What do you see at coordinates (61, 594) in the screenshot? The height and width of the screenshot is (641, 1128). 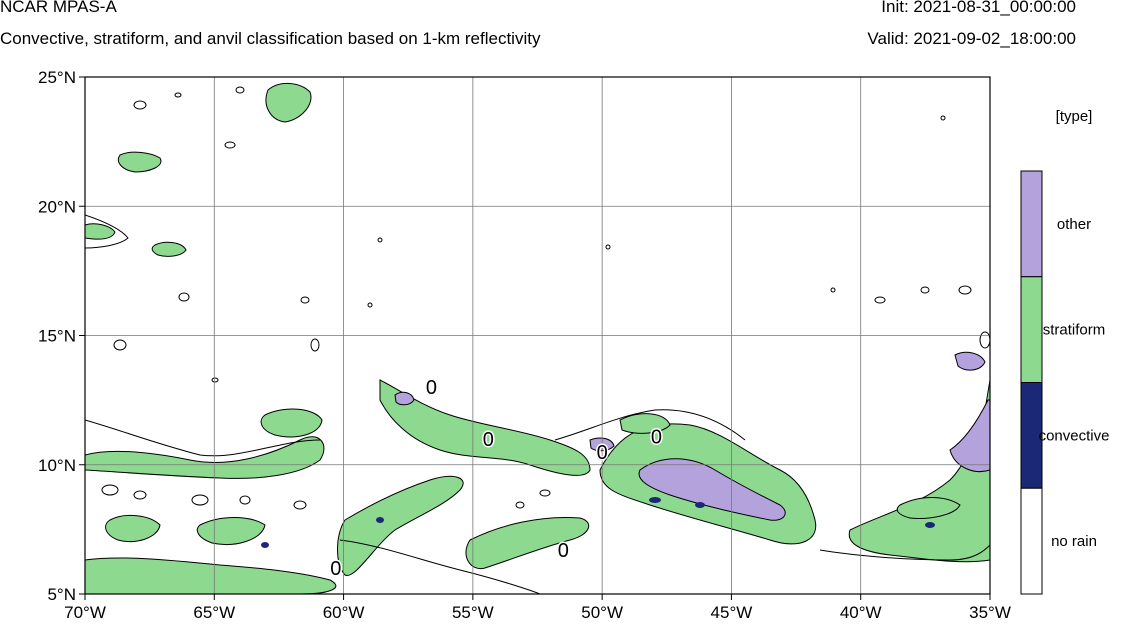 I see `y-tick-label: 5°N` at bounding box center [61, 594].